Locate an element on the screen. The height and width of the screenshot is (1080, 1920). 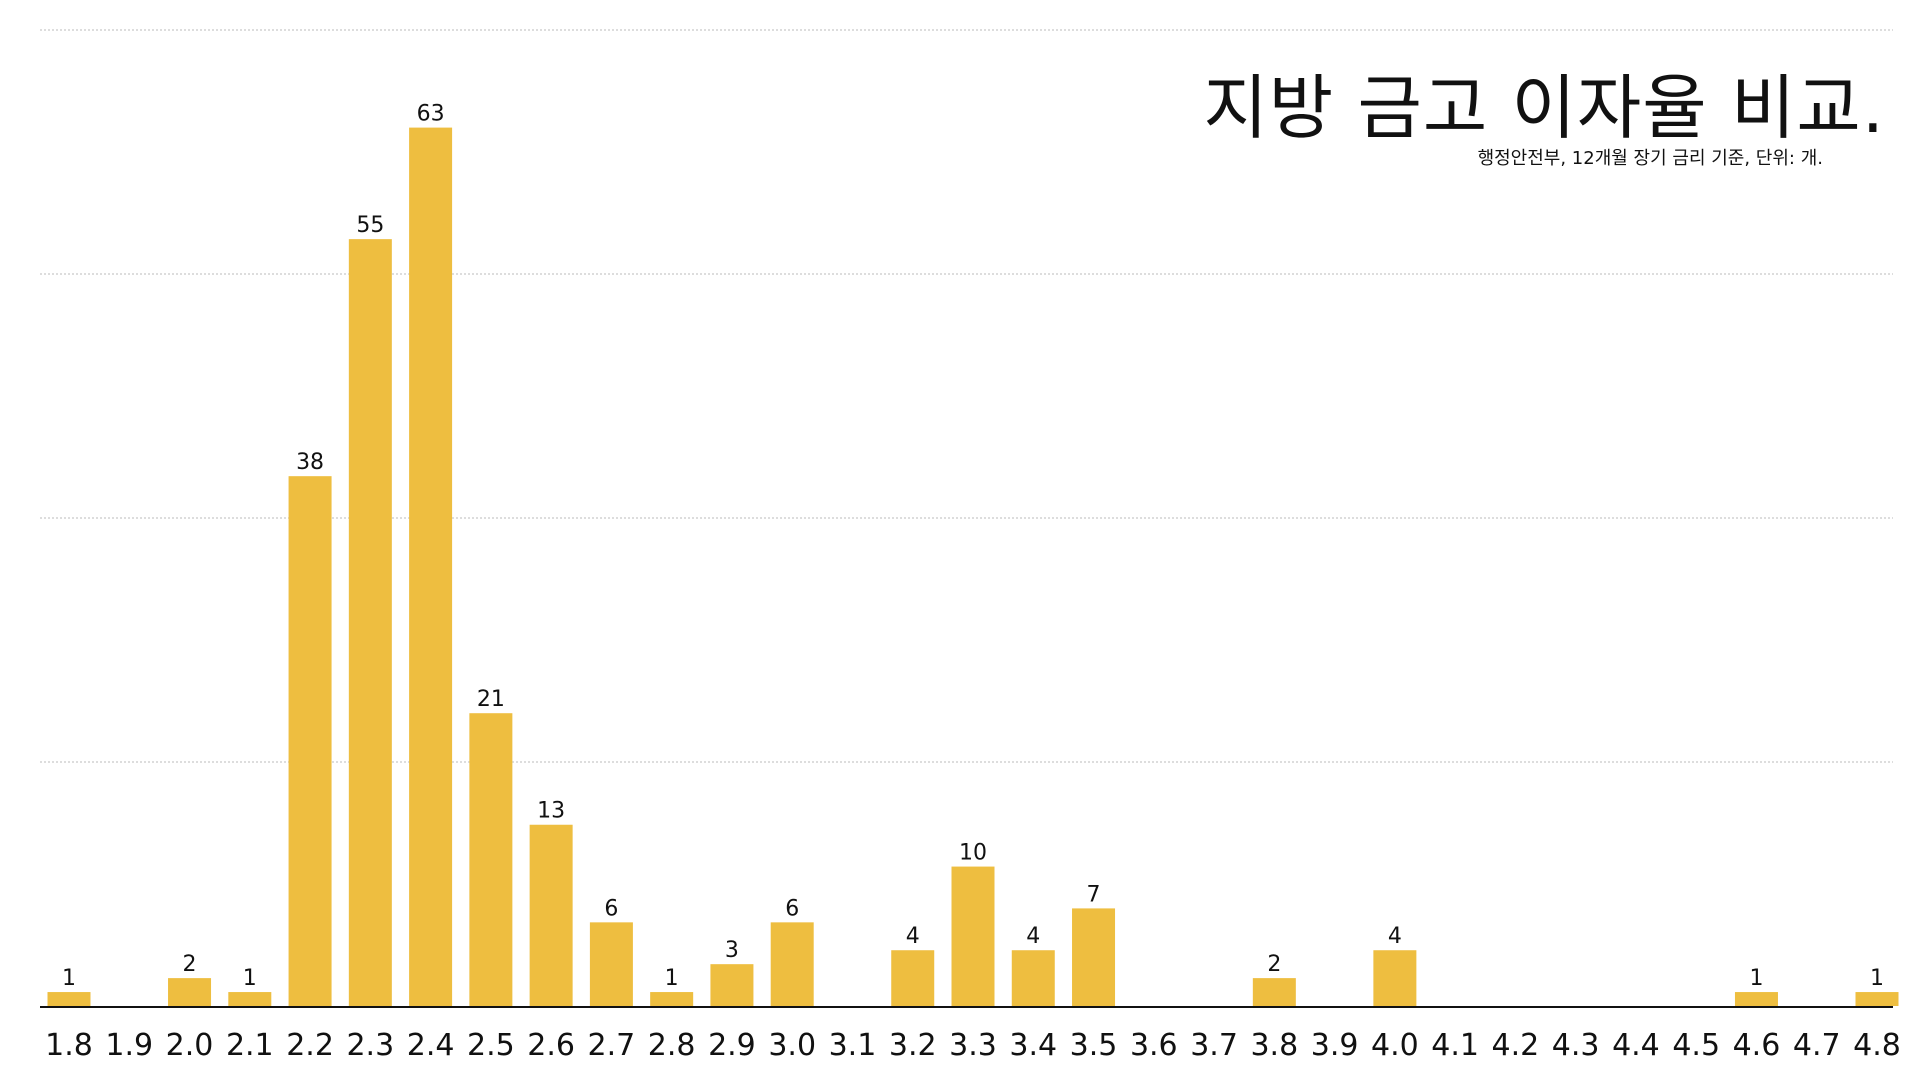
x-tick-label: 2.4 is located at coordinates (431, 1045).